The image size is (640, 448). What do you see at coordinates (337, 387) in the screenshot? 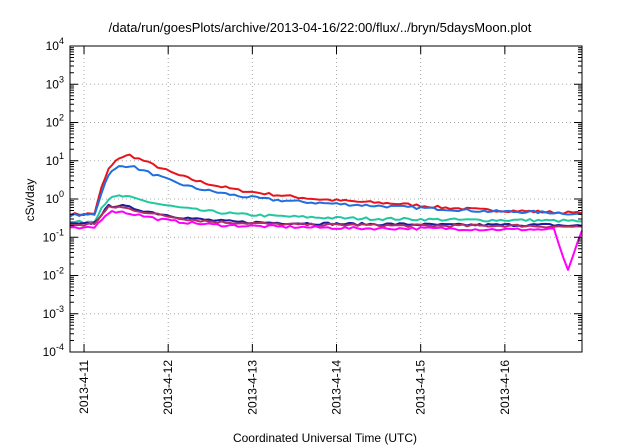
I see `x-tick-label: 2013-4-14` at bounding box center [337, 387].